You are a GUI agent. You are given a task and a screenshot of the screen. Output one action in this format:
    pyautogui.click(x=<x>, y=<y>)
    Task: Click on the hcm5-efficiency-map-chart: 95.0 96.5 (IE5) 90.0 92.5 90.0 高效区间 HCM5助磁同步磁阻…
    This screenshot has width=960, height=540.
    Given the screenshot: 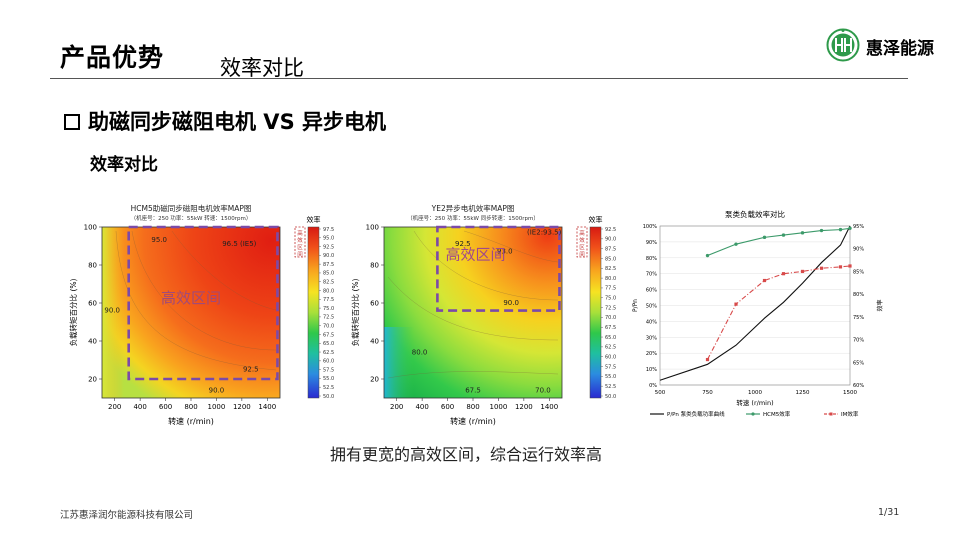 What is the action you would take?
    pyautogui.click(x=201, y=314)
    